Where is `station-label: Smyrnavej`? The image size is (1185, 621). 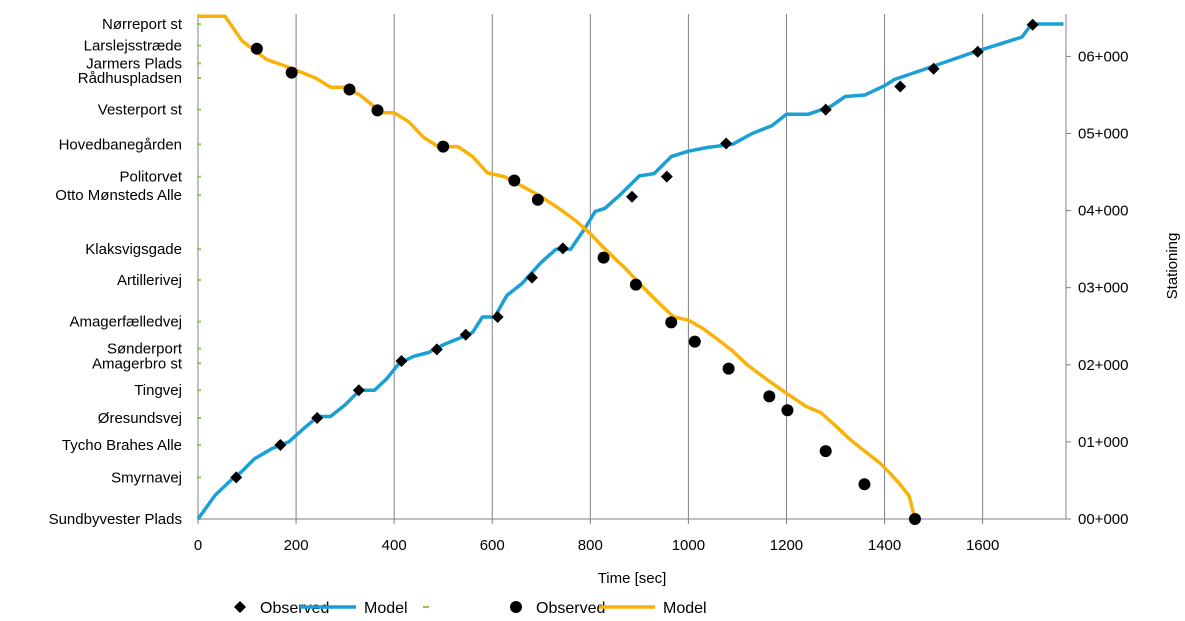
station-label: Smyrnavej is located at coordinates (146, 477).